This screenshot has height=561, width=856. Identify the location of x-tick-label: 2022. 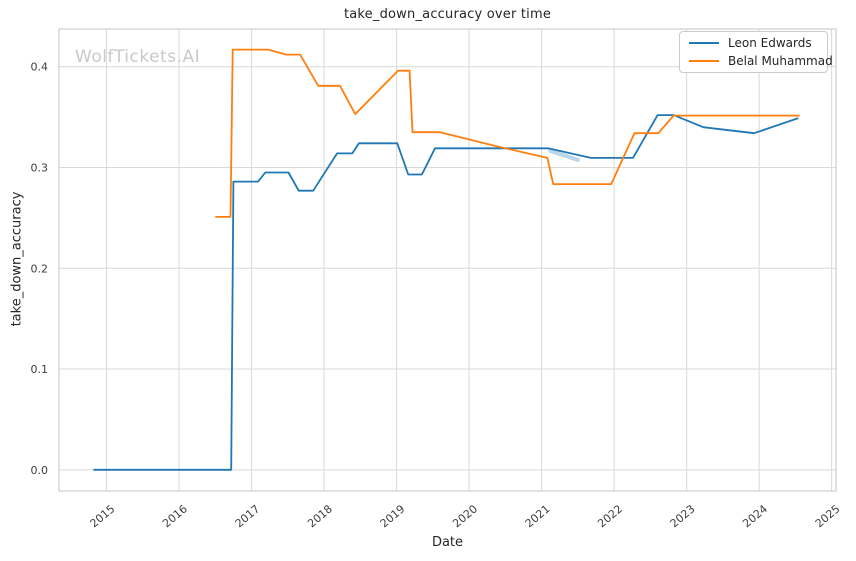
(610, 516).